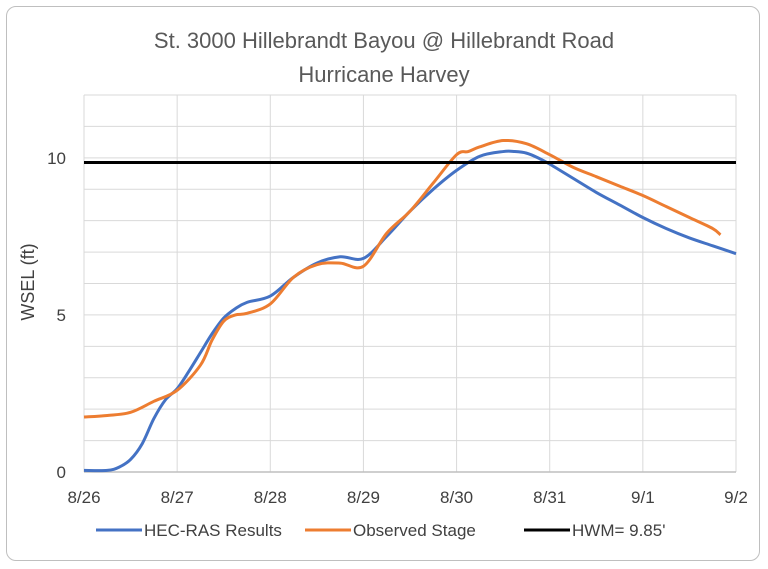 The image size is (768, 569). What do you see at coordinates (83, 497) in the screenshot?
I see `x-tick-label: 8/26` at bounding box center [83, 497].